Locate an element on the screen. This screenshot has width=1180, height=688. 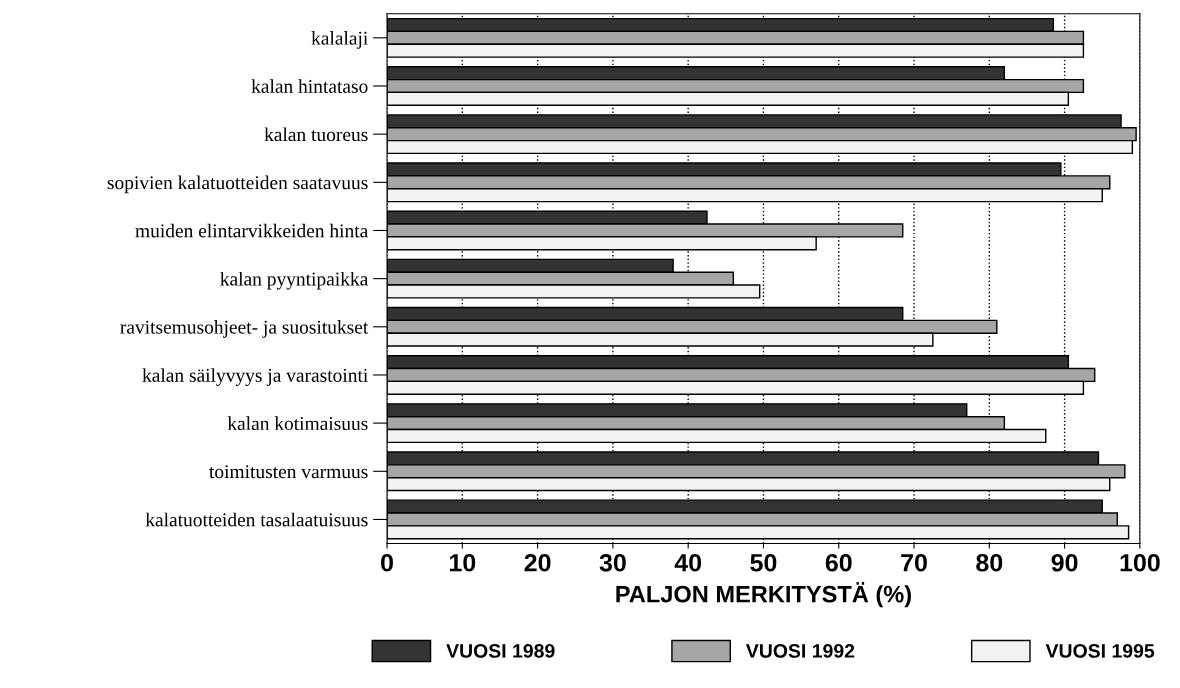
legend-label: VUOSI 1989 is located at coordinates (500, 651).